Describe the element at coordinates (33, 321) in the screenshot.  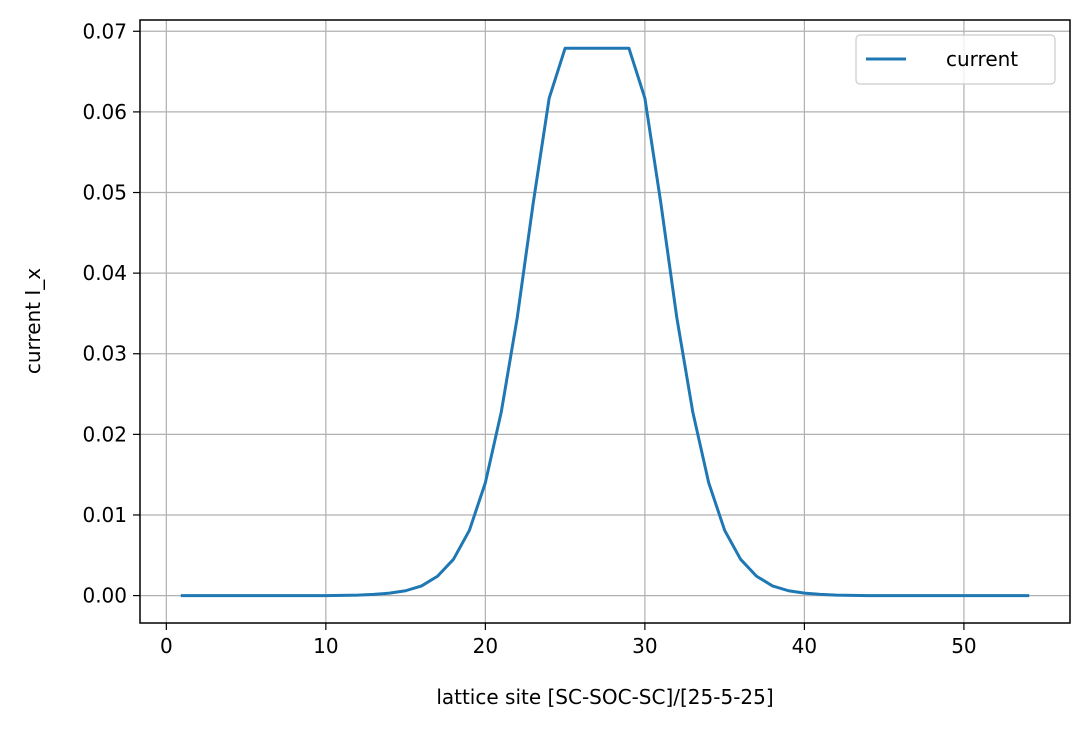
I see `y-axis-label: current I_x` at that location.